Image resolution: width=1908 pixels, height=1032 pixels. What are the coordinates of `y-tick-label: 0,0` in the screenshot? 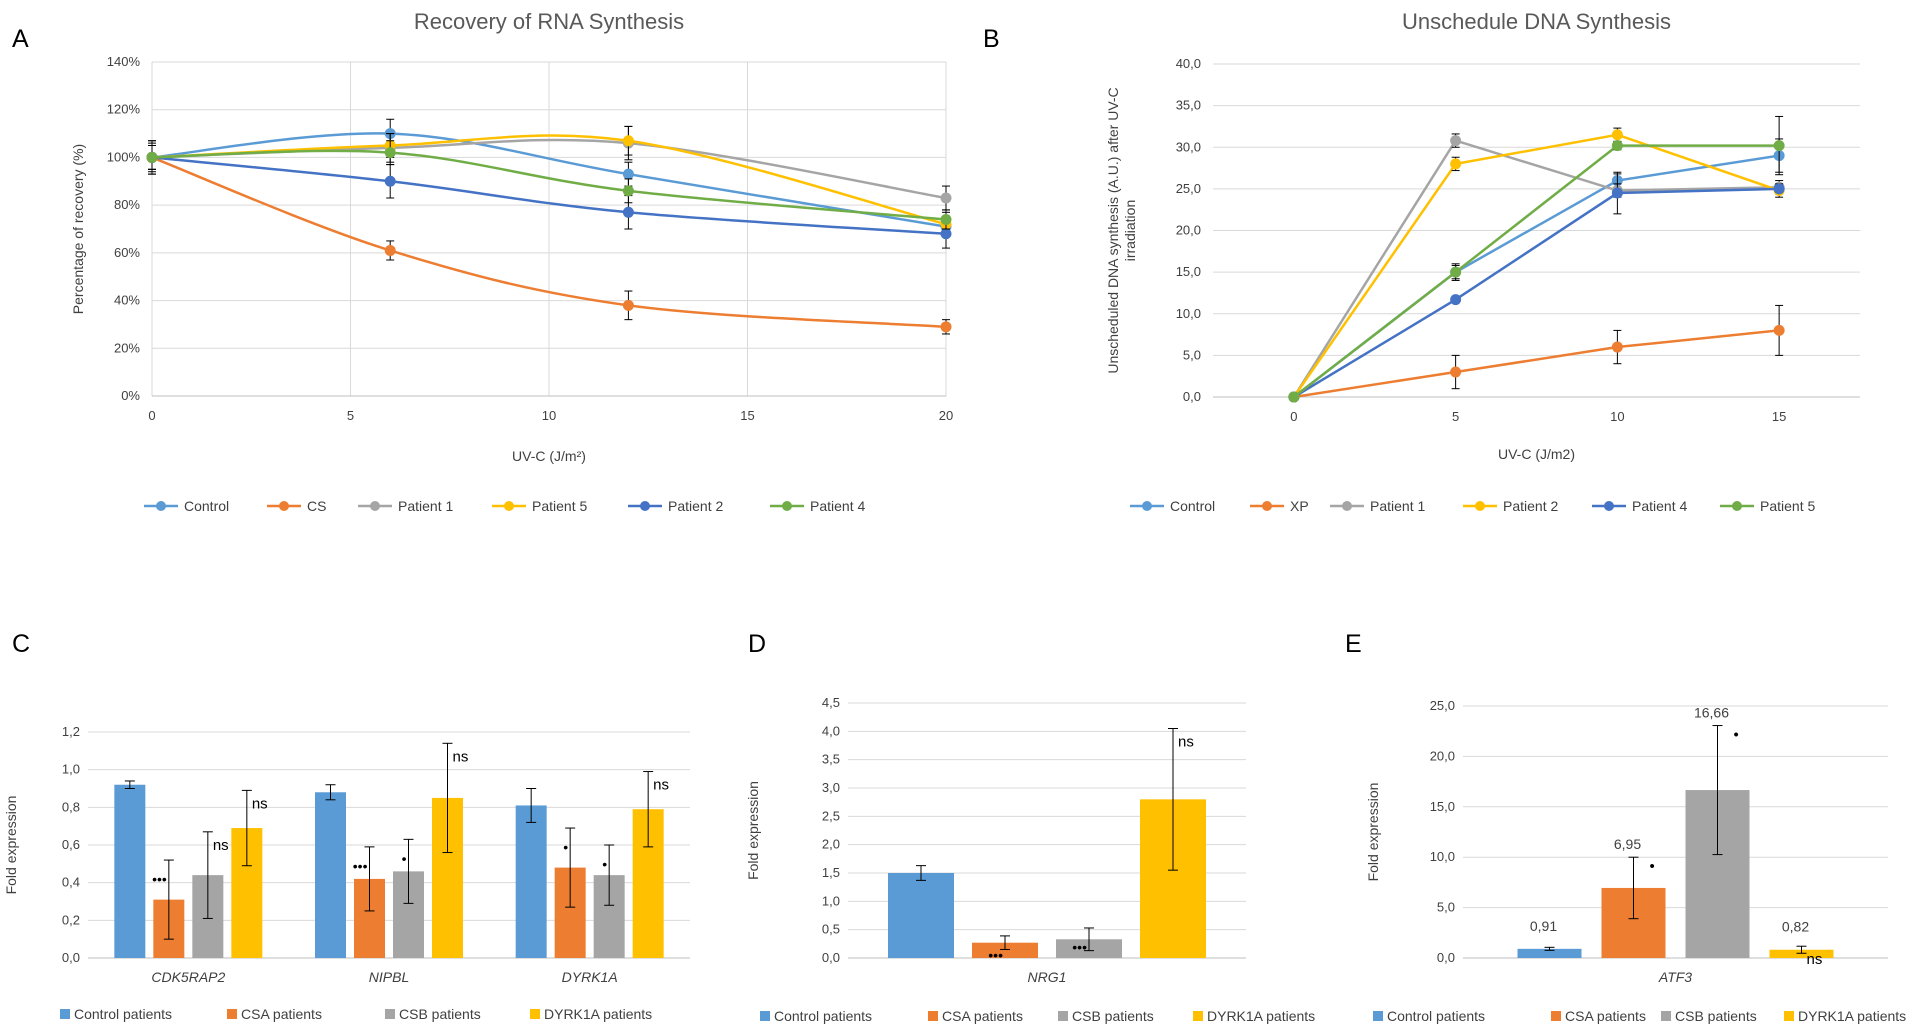 It's located at (1446, 957).